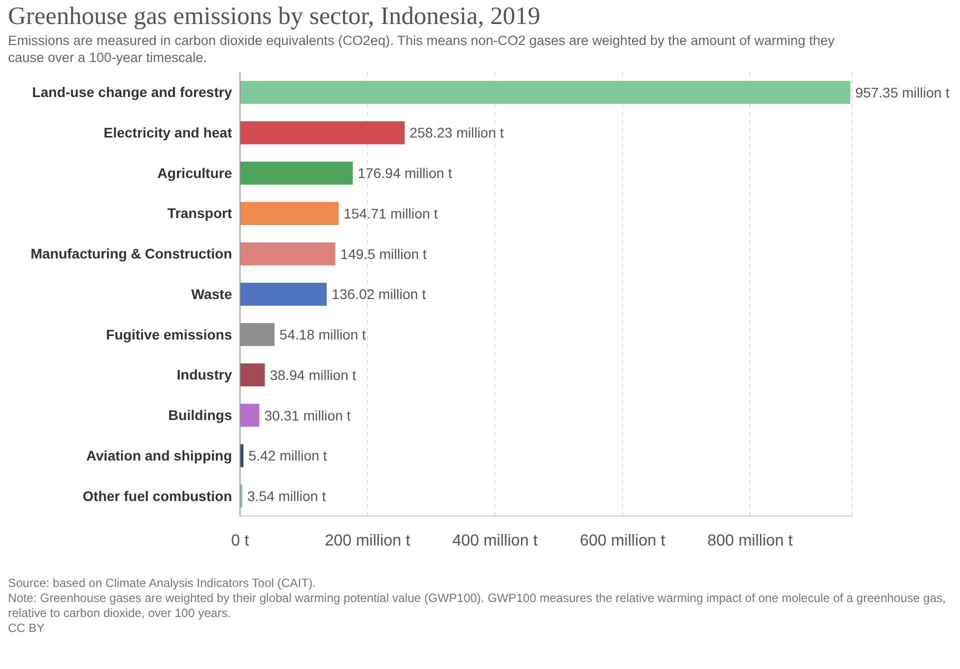 This screenshot has height=669, width=960. I want to click on text: Note: Greenhouse gases are weighted by their global warming potential value (GWP100). GWP100 measures the relative warming impact of one molecule of a greenhouse gas, relative to carbon dioxide, over 100 years., so click(477, 606).